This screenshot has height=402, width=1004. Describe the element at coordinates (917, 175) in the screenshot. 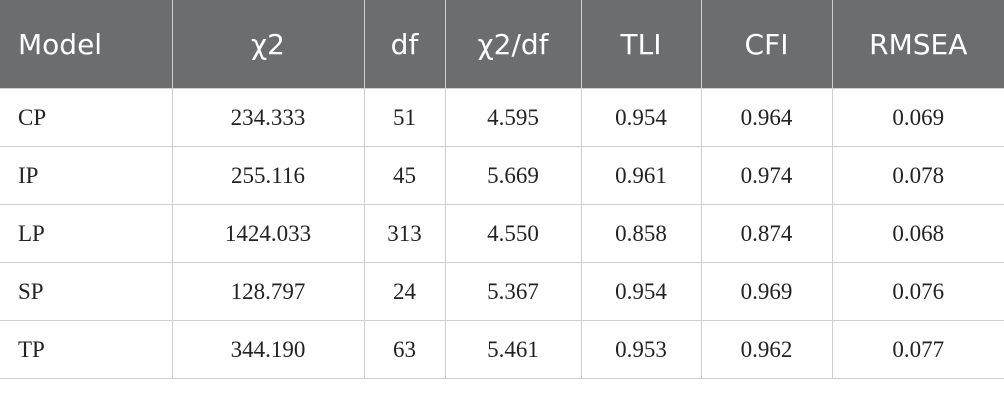

I see `table-cell: 0.078` at that location.